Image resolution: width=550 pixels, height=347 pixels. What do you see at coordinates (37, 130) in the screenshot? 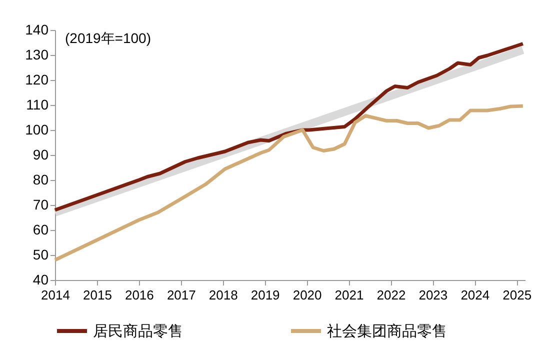
I see `y-tick-label: 100` at bounding box center [37, 130].